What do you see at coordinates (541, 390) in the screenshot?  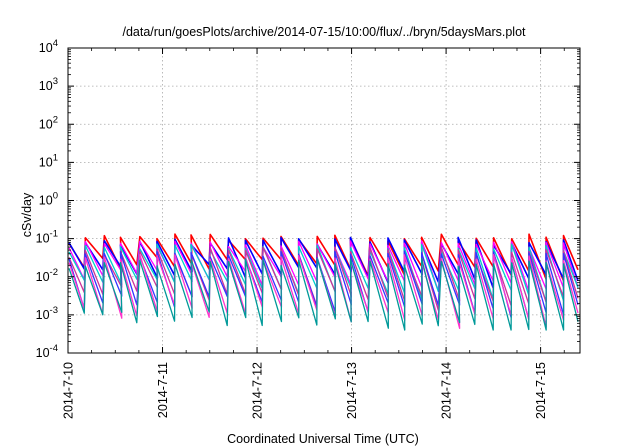 I see `x-tick-label: 2014-7-15` at bounding box center [541, 390].